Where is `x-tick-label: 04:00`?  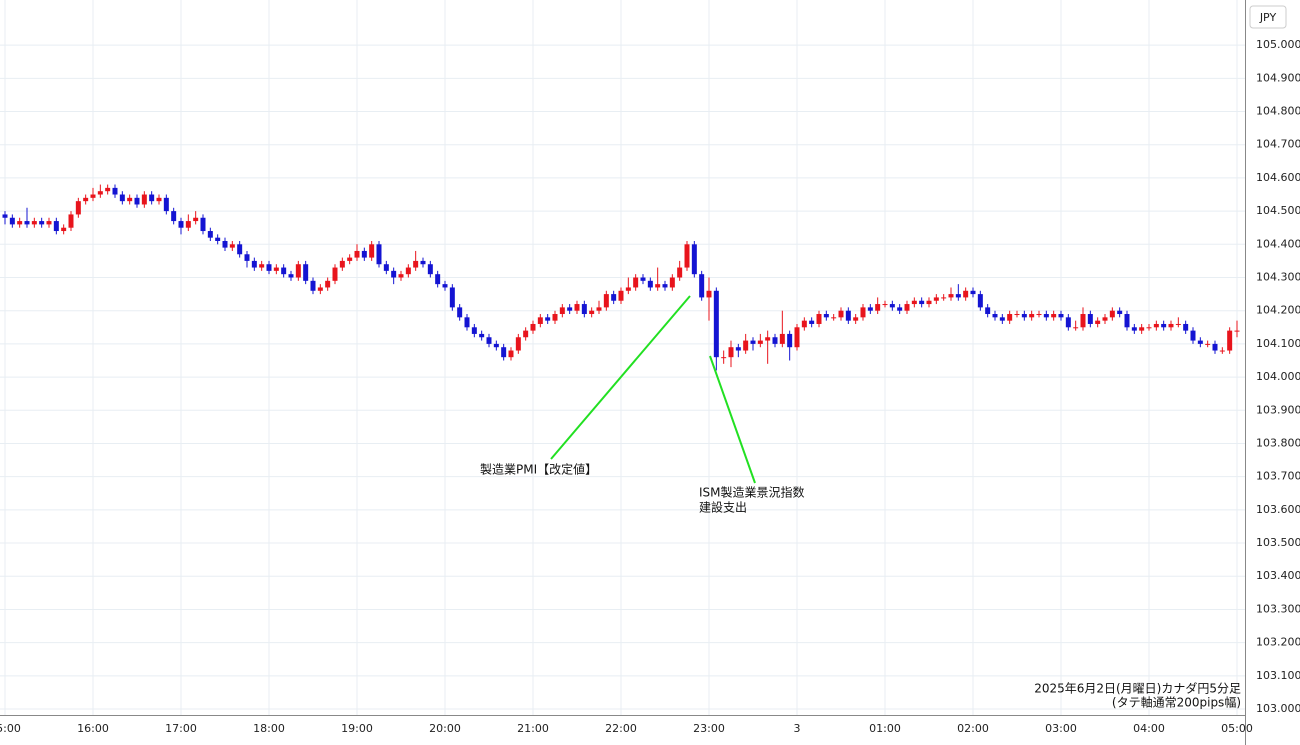
x-tick-label: 04:00 is located at coordinates (1149, 728).